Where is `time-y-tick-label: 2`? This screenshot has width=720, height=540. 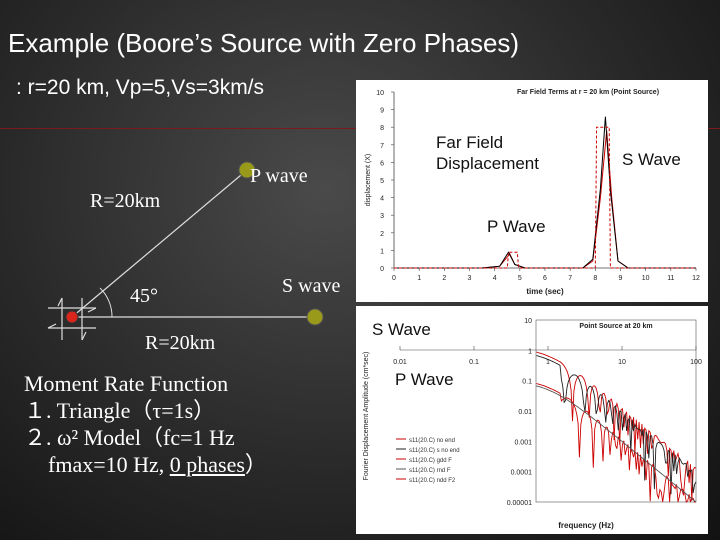
time-y-tick-label: 2 is located at coordinates (382, 234).